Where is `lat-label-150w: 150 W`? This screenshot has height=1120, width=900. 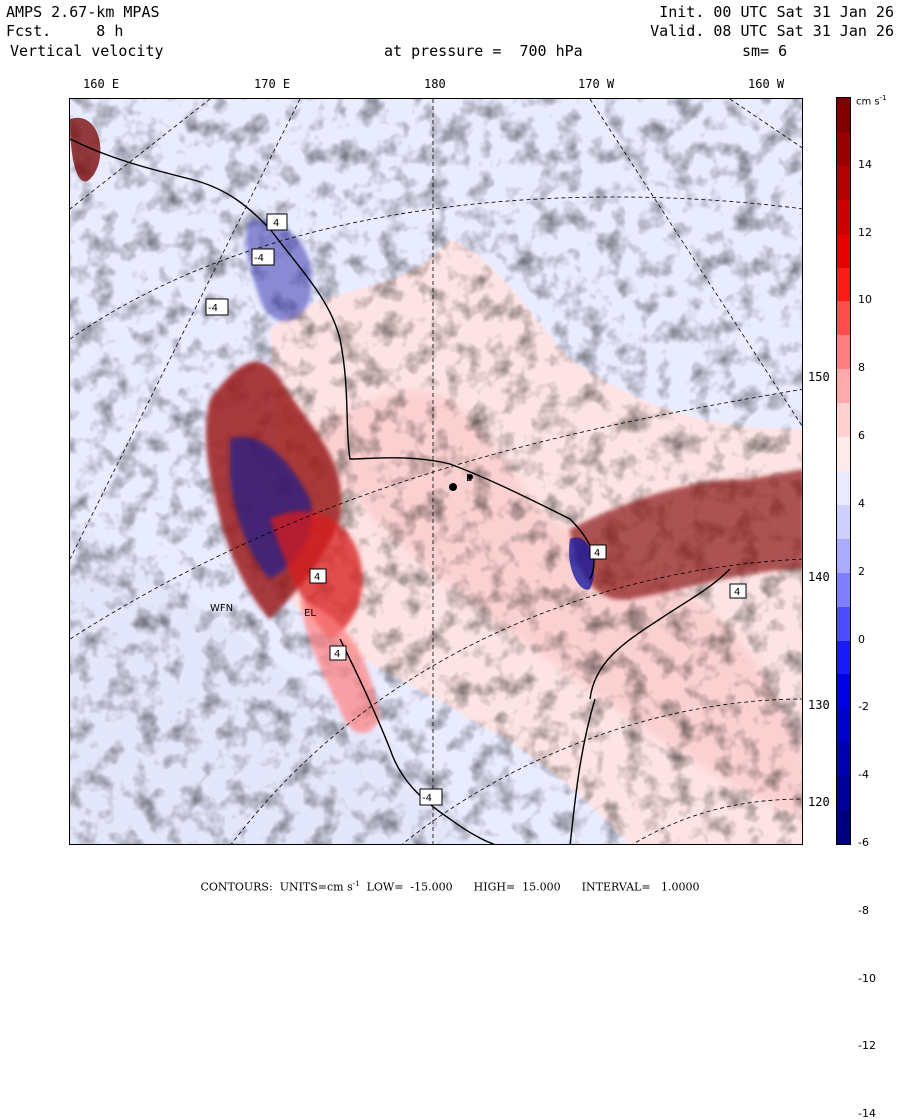
lat-label-150w: 150 W is located at coordinates (826, 377).